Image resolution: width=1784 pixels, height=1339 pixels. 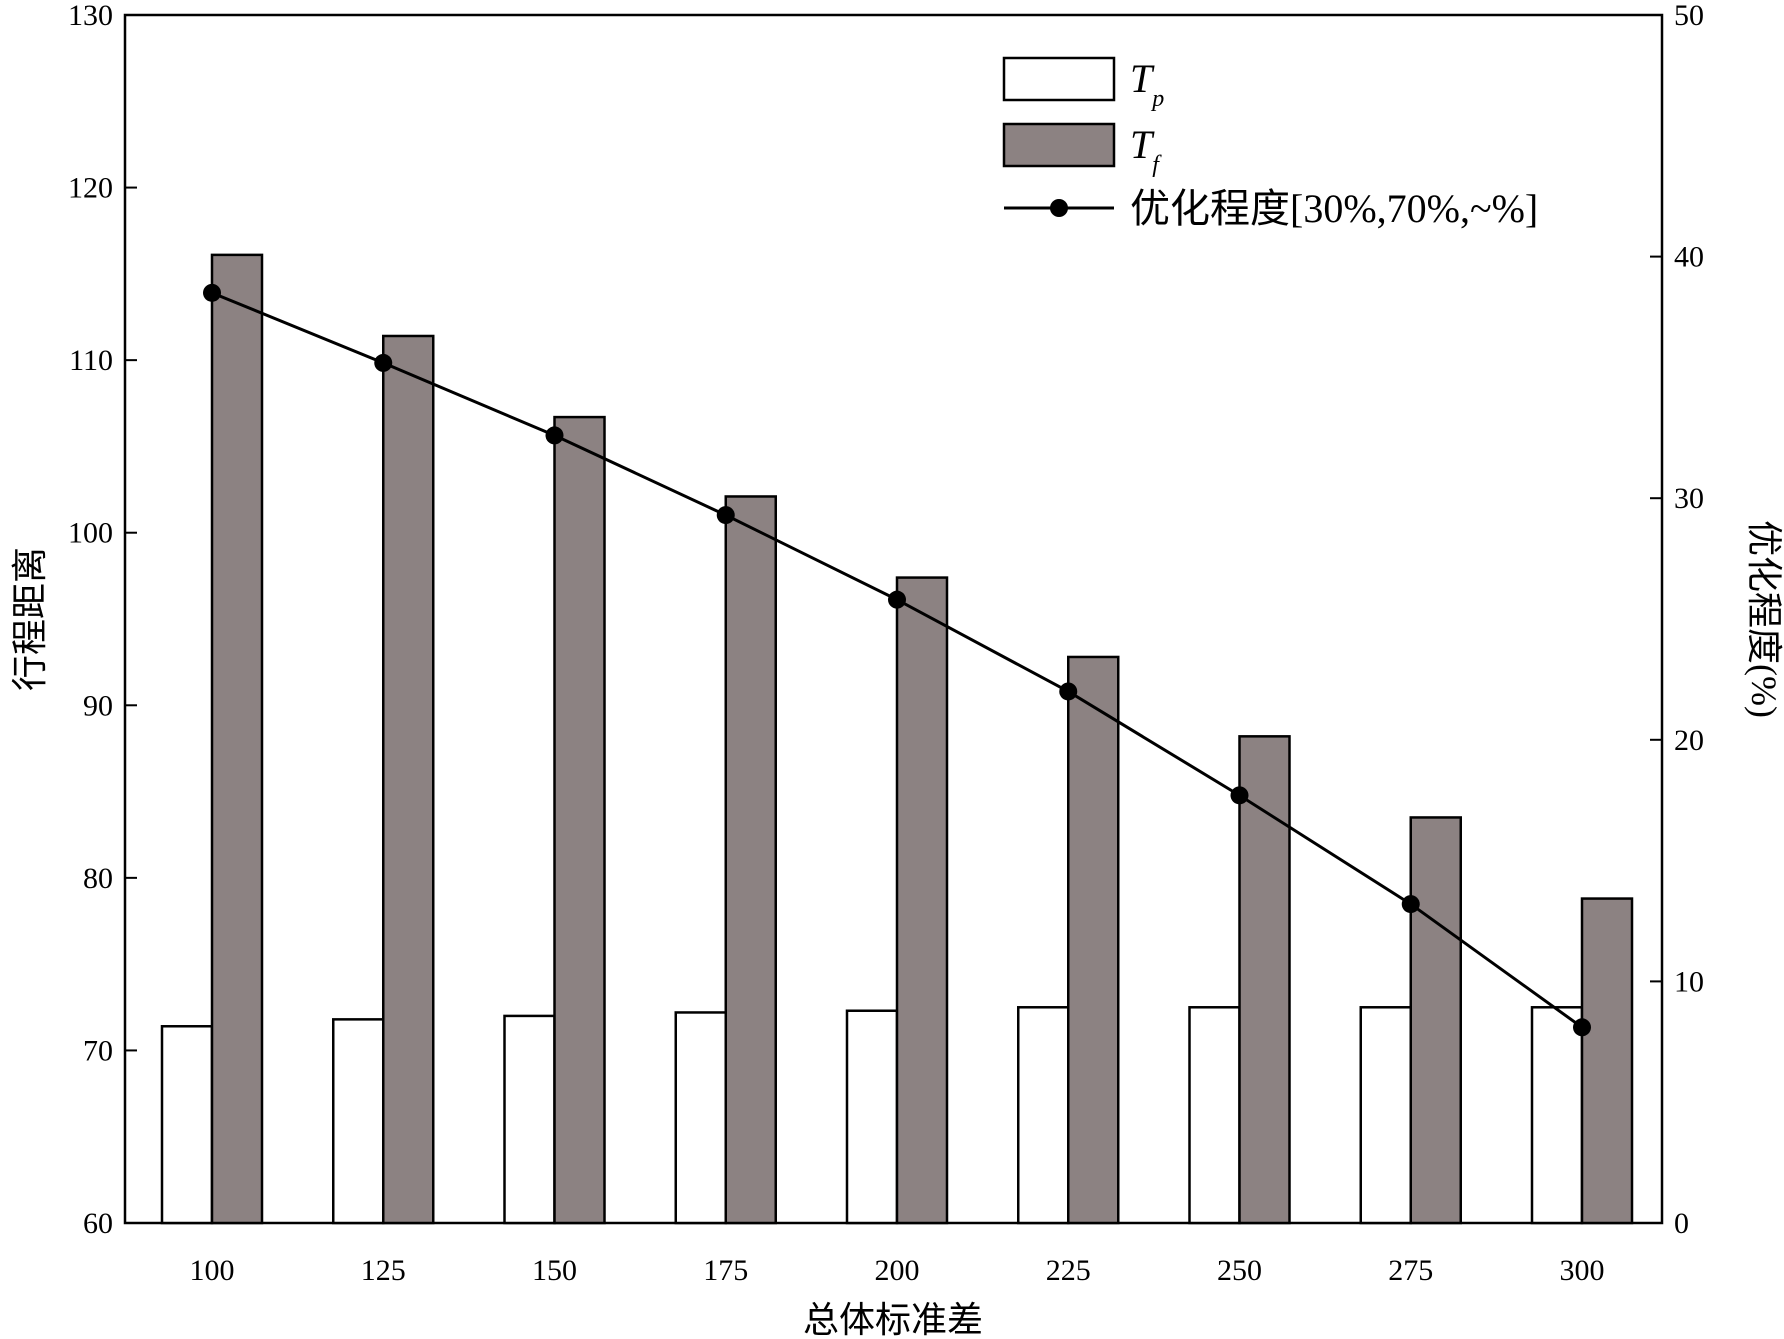 I want to click on y-tick-label: 90, so click(x=98, y=705).